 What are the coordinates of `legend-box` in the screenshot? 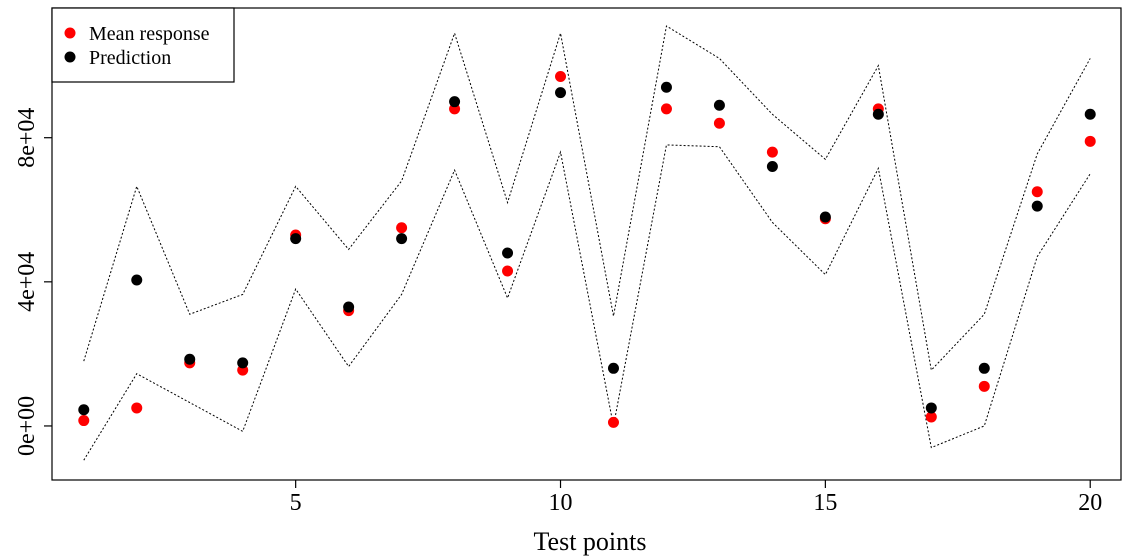 It's located at (143, 45).